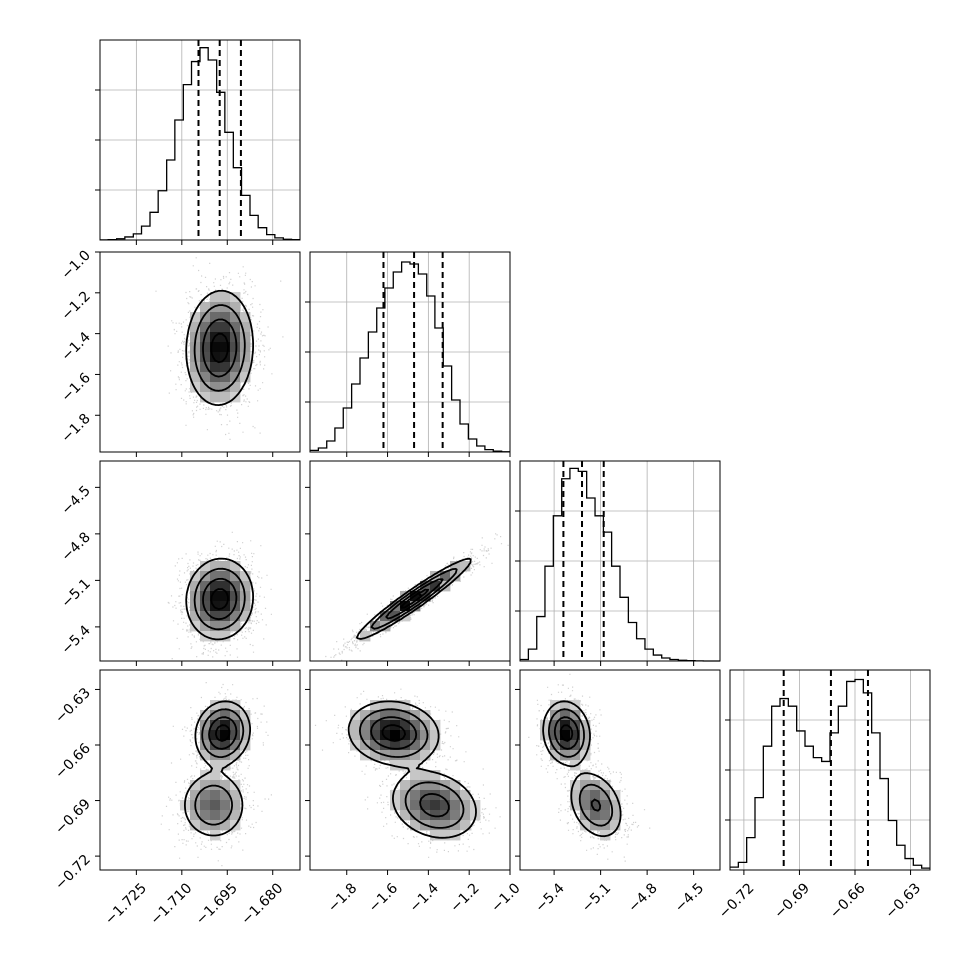 This screenshot has height=970, width=970. I want to click on y-tick-label: −1.0, so click(75, 265).